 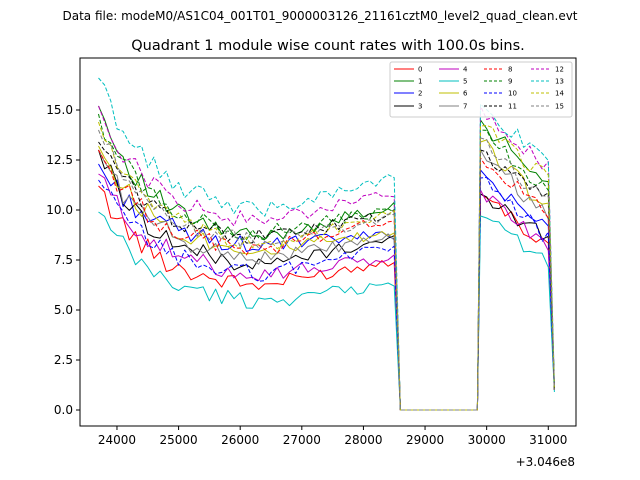 I want to click on x-tick-label: 30000, so click(x=487, y=440).